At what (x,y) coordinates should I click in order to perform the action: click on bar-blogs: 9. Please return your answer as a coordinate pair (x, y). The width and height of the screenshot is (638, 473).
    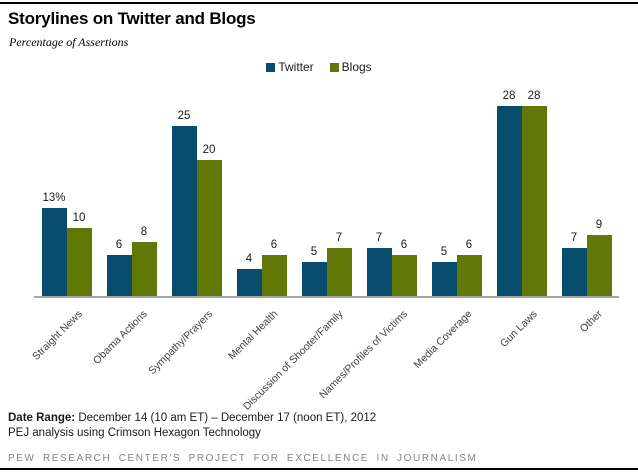
    Looking at the image, I should click on (599, 257).